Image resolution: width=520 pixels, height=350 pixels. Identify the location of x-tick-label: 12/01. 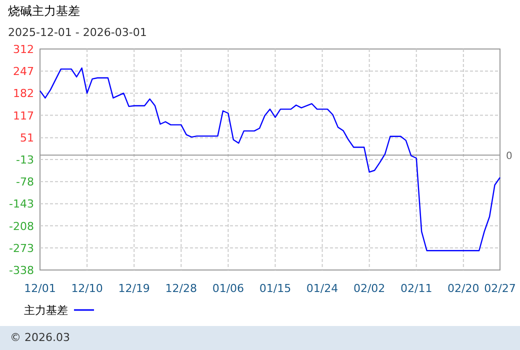
(40, 288).